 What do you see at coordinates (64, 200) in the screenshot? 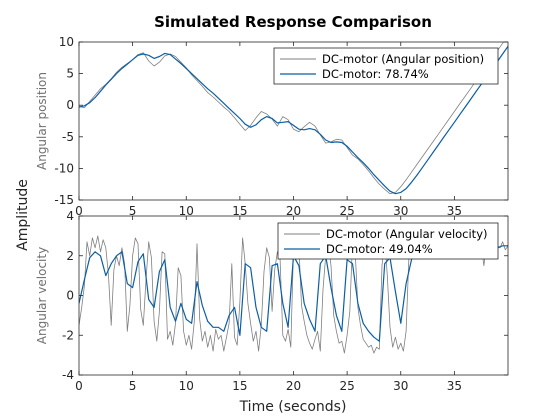
I see `y-tick-label: -15` at bounding box center [64, 200].